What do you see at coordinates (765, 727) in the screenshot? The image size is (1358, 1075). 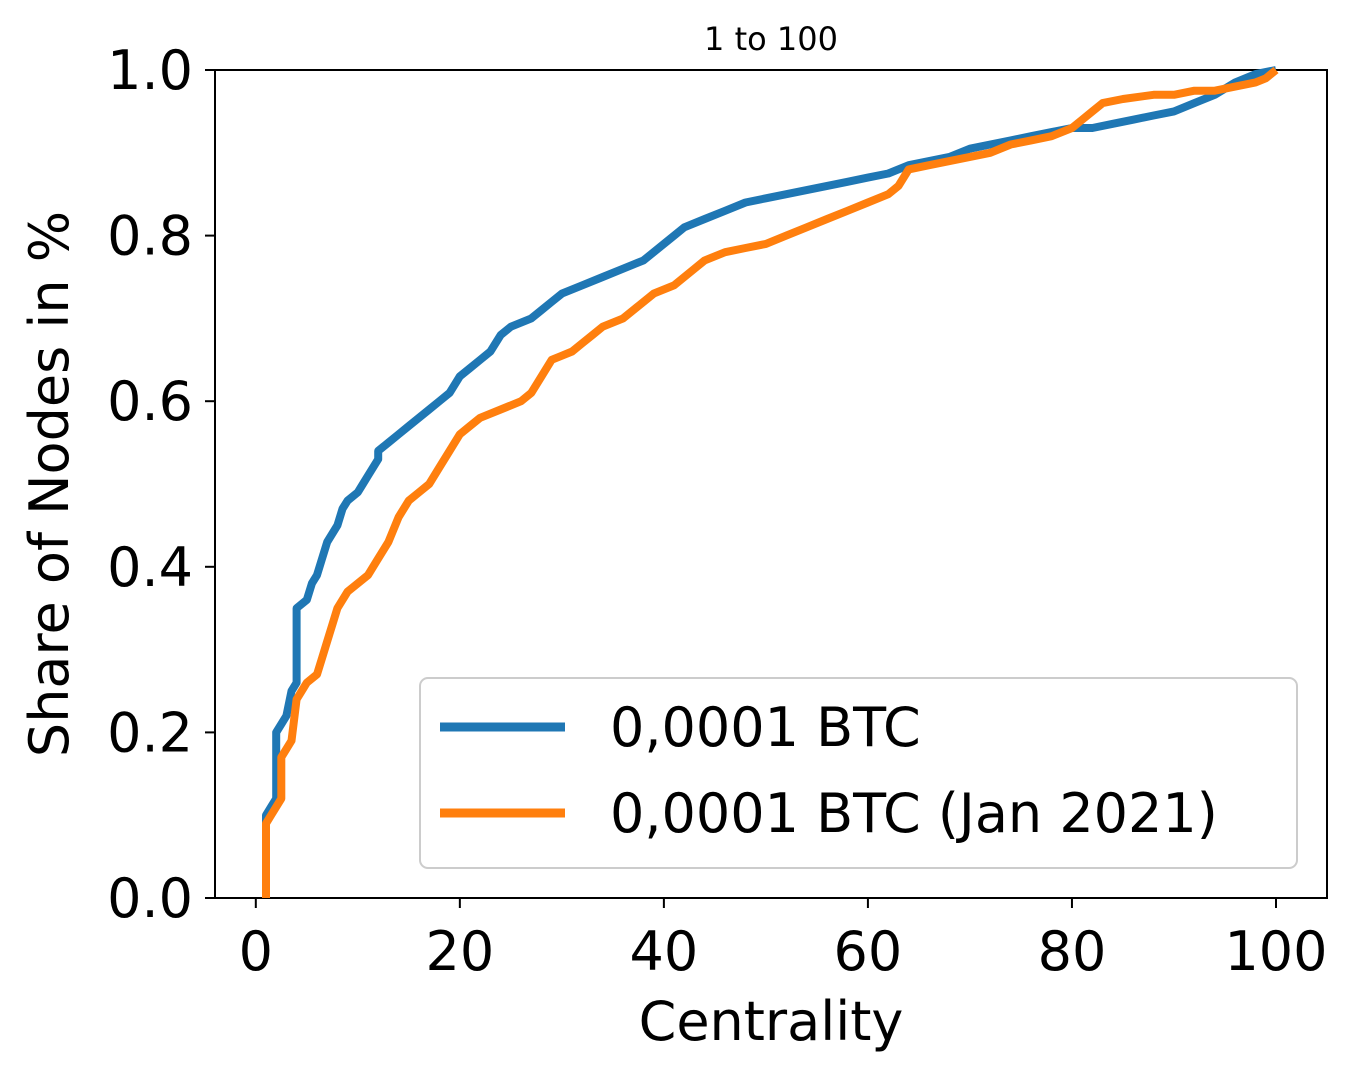 I see `legend-label-series-1: 0,0001 BTC` at bounding box center [765, 727].